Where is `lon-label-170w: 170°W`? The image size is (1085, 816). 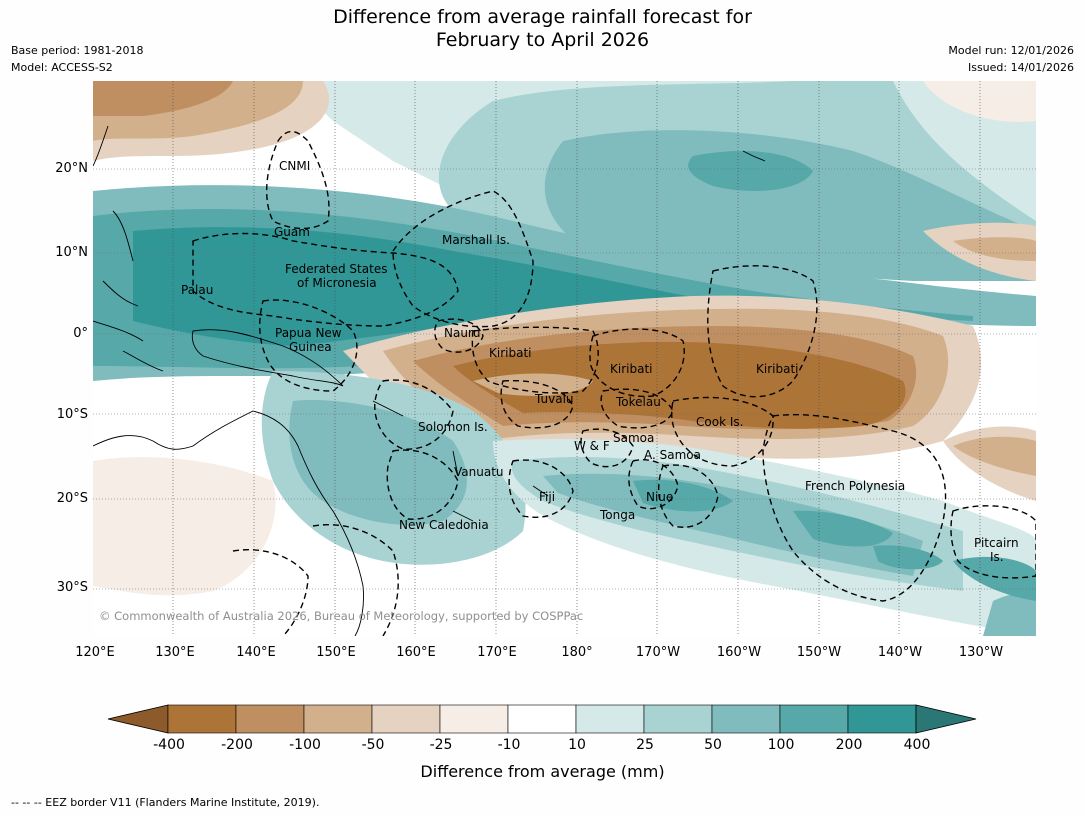
lon-label-170w: 170°W is located at coordinates (658, 652).